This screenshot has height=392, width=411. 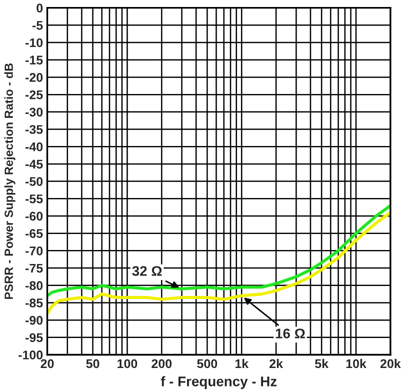 I want to click on x-tick-label: 100, so click(x=128, y=363).